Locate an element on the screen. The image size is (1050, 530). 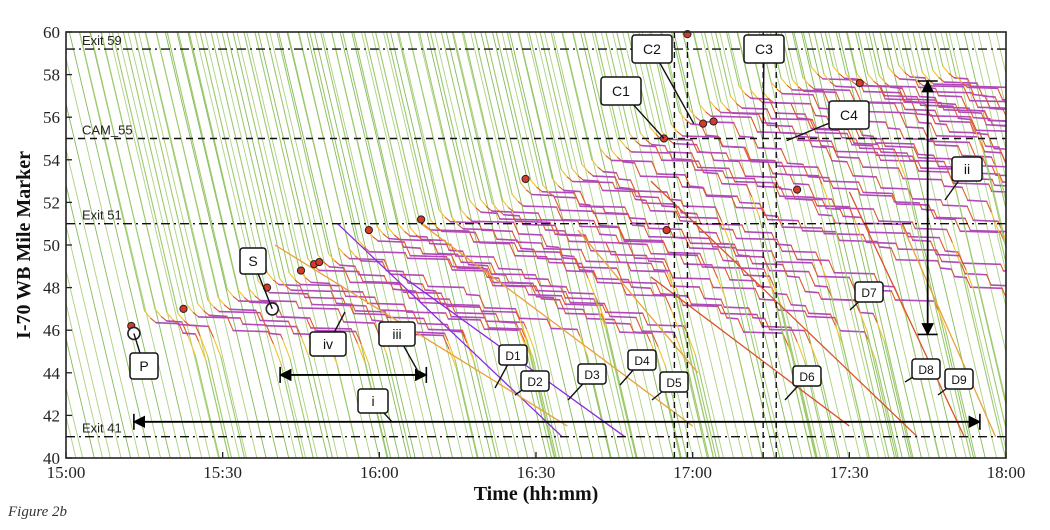
callout-label: i is located at coordinates (372, 401).